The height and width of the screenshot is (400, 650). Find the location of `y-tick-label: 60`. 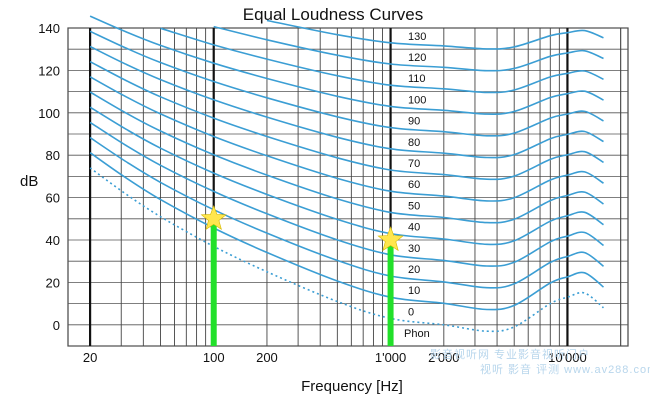

y-tick-label: 60 is located at coordinates (53, 198).